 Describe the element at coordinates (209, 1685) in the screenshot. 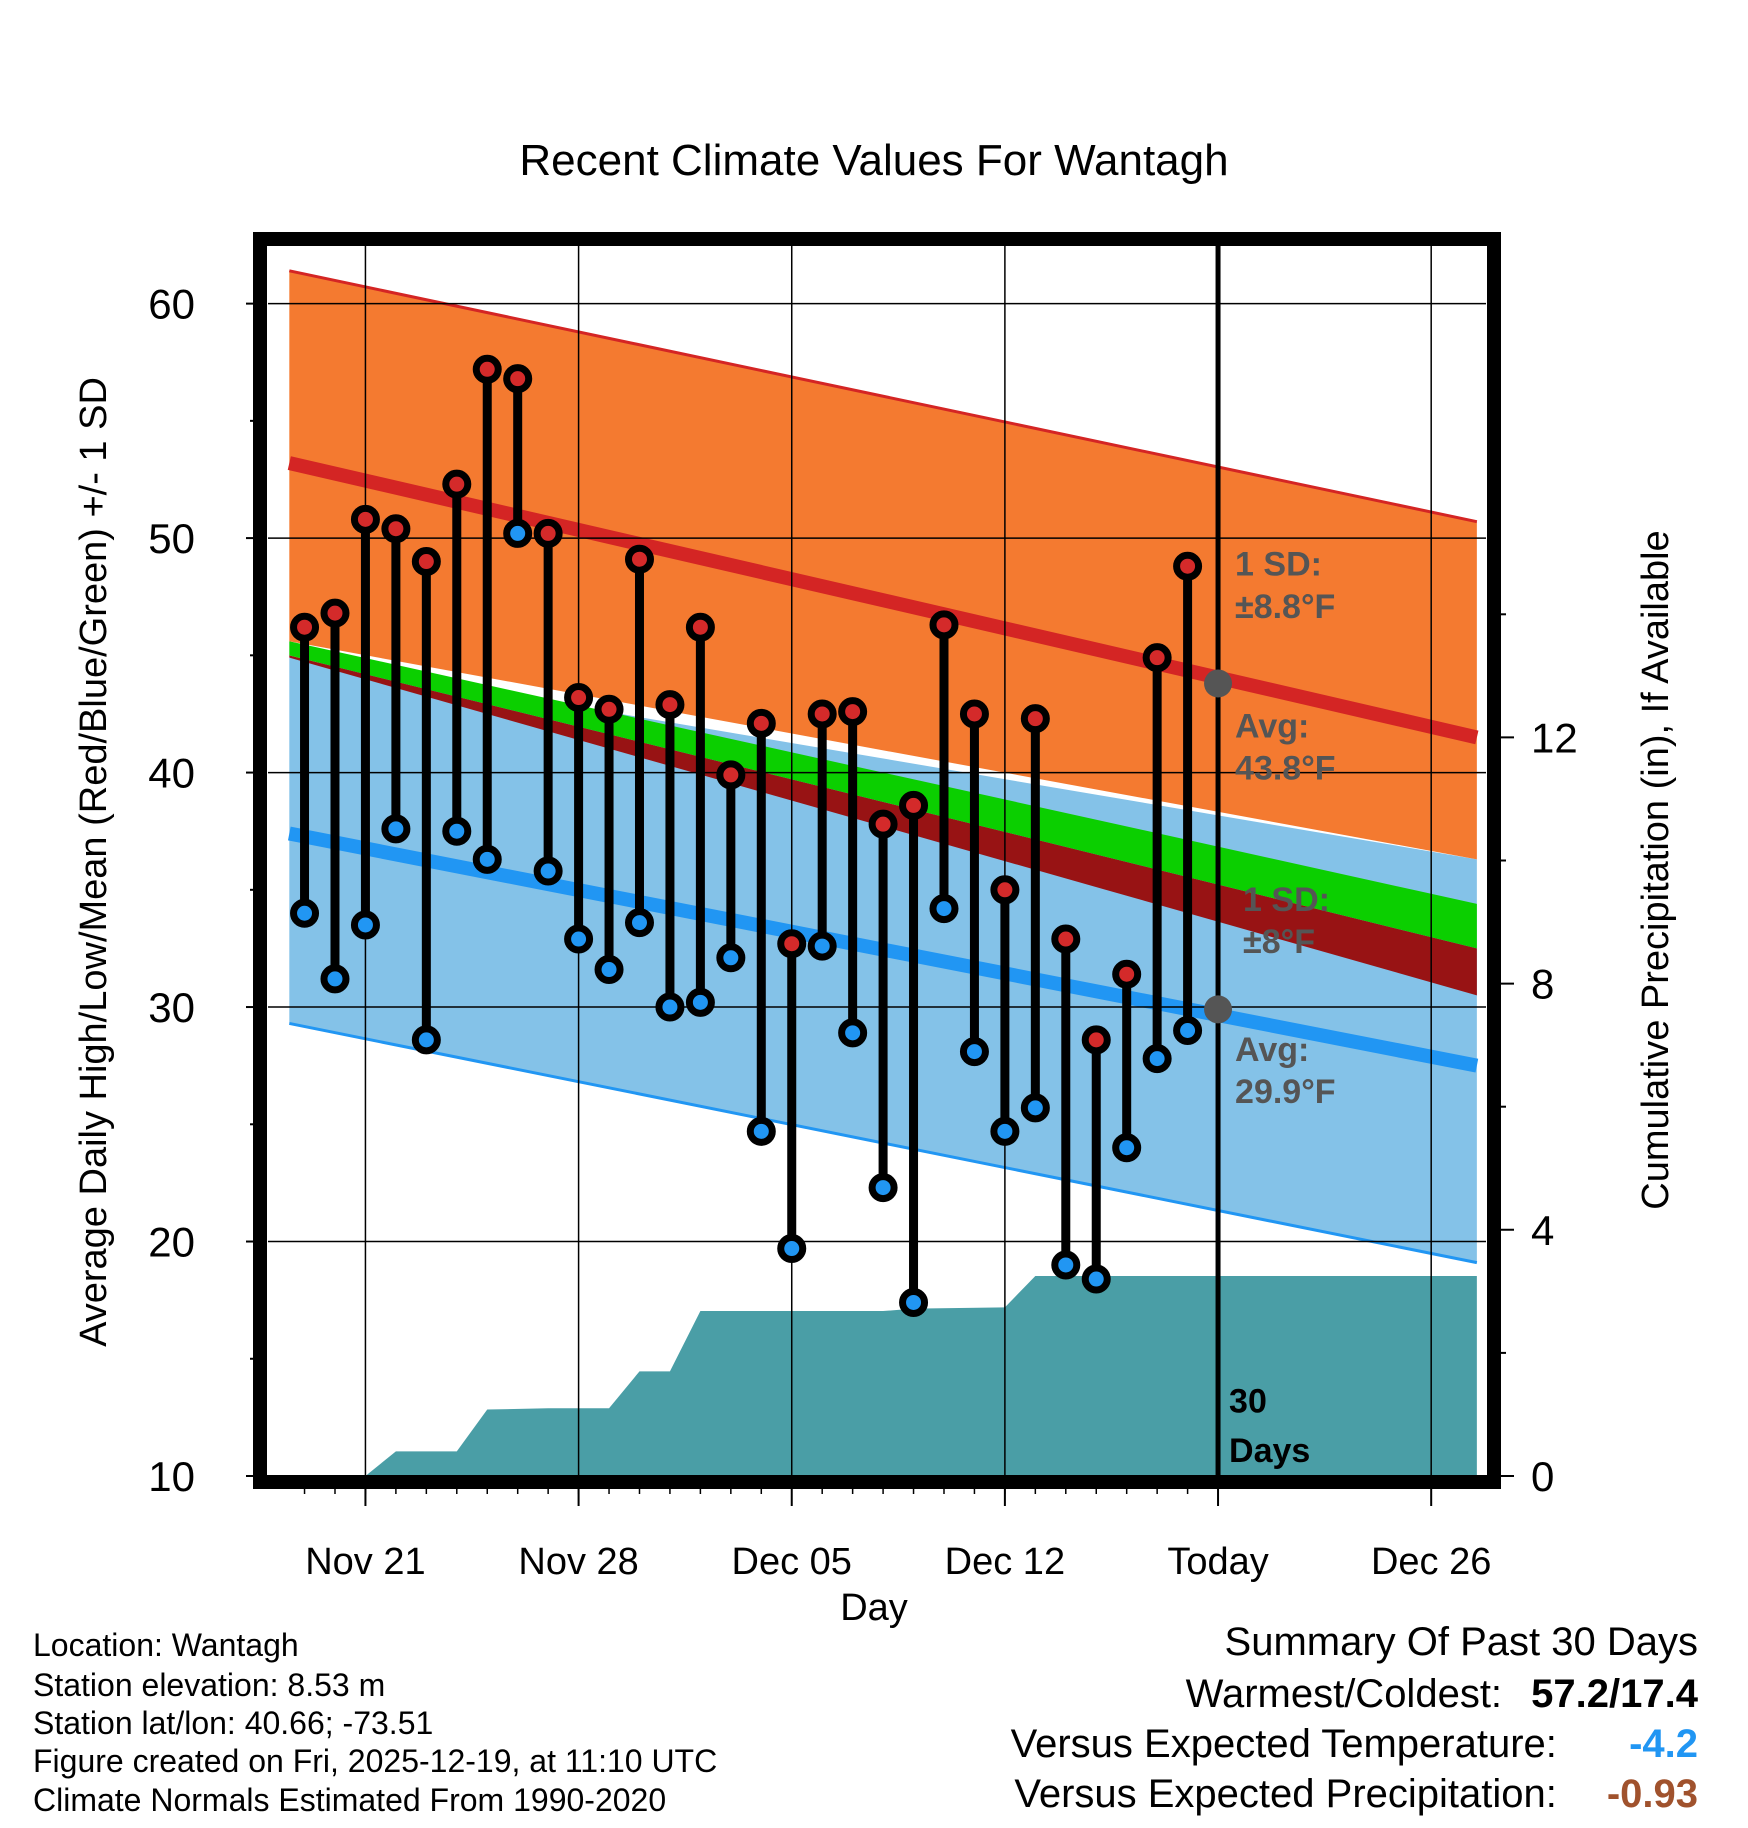

I see `elevation-text: Station elevation: 8.53 m` at that location.